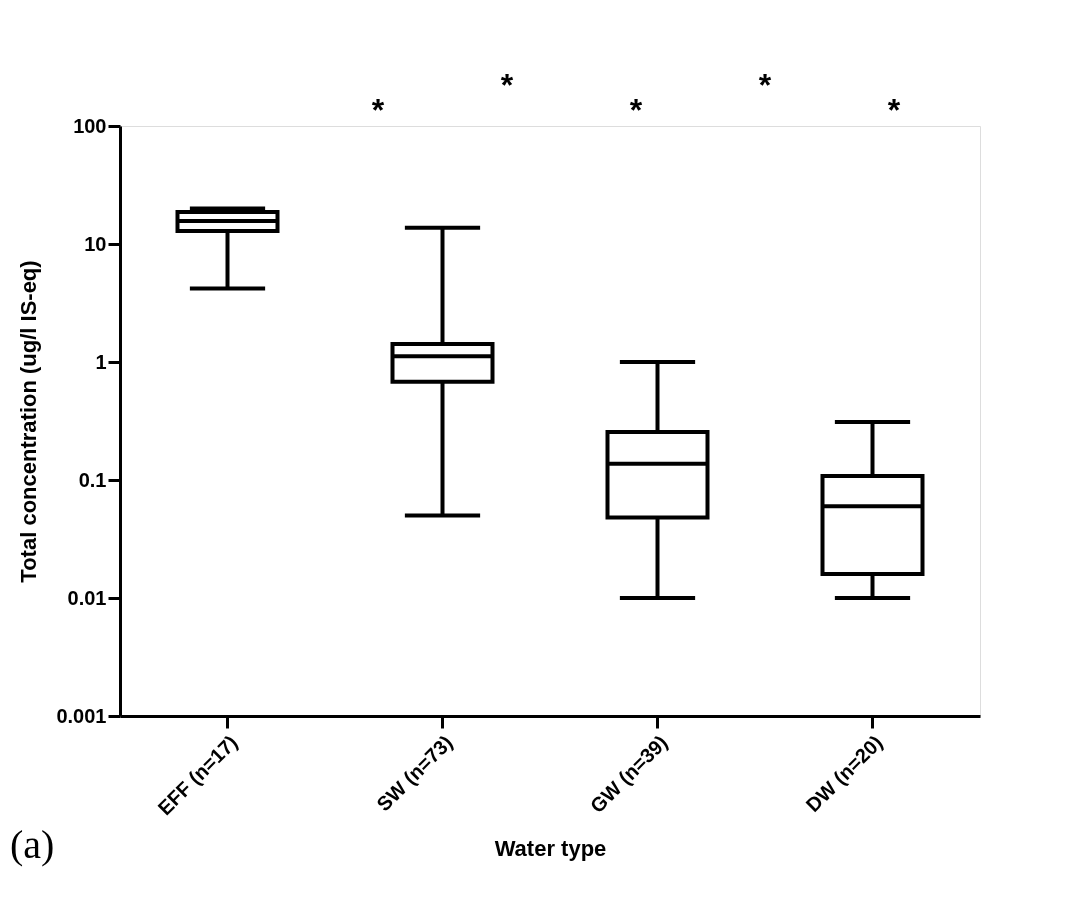 This screenshot has width=1090, height=904. I want to click on y-tick-label: 0.001, so click(81, 715).